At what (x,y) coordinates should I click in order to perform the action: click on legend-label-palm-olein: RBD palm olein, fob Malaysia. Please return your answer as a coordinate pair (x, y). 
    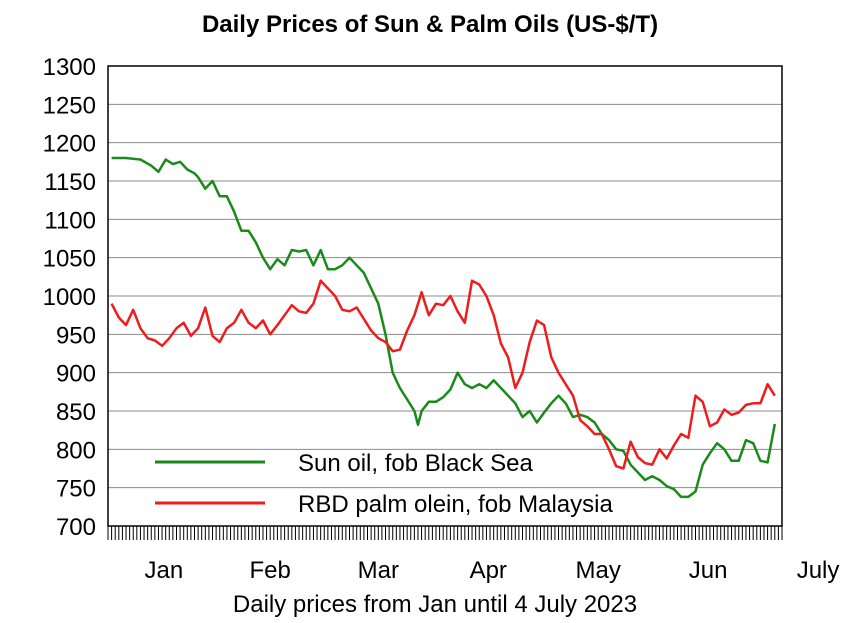
    Looking at the image, I should click on (455, 504).